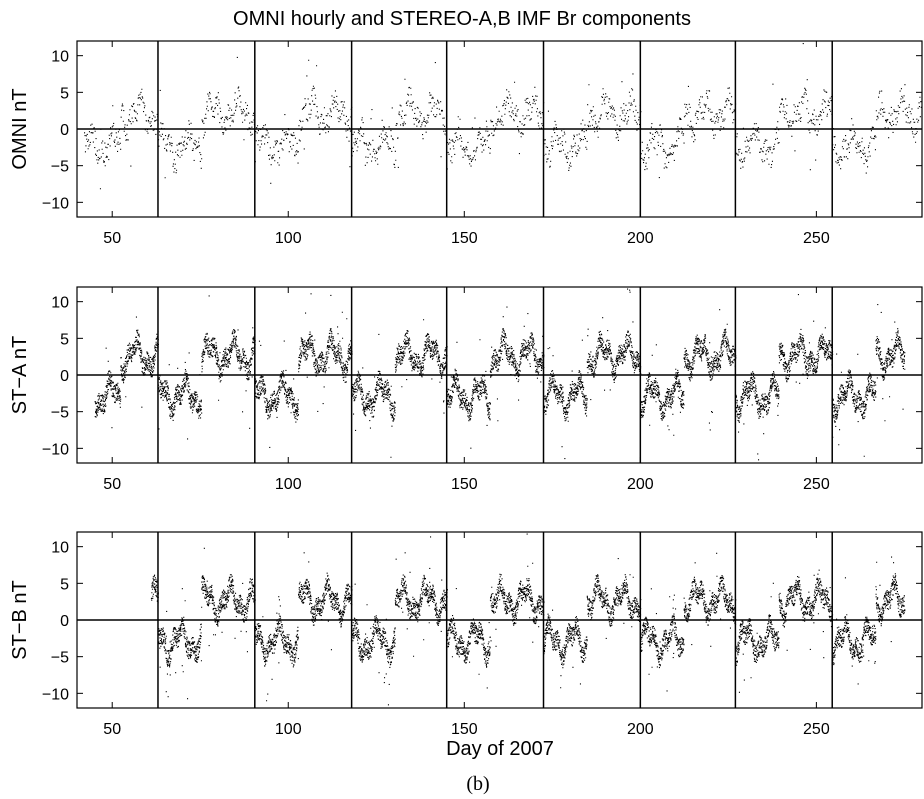  I want to click on y-axis-label: OMNI nT, so click(20, 128).